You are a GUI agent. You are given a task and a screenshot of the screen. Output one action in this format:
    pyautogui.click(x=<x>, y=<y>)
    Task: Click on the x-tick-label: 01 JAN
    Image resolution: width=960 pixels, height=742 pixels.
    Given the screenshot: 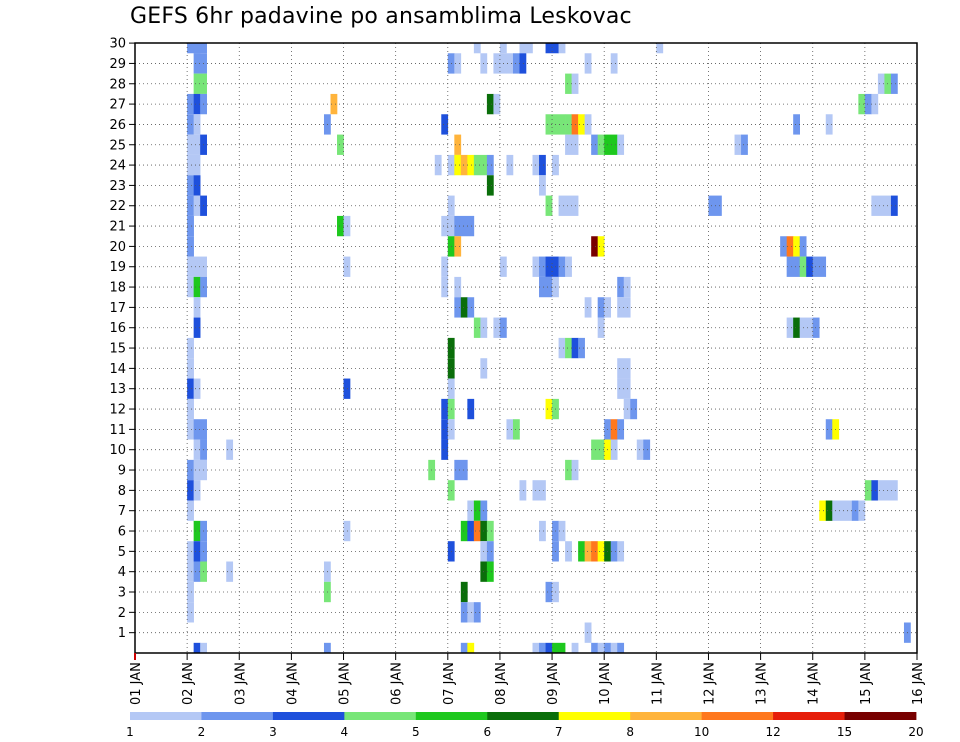 What is the action you would take?
    pyautogui.click(x=136, y=683)
    